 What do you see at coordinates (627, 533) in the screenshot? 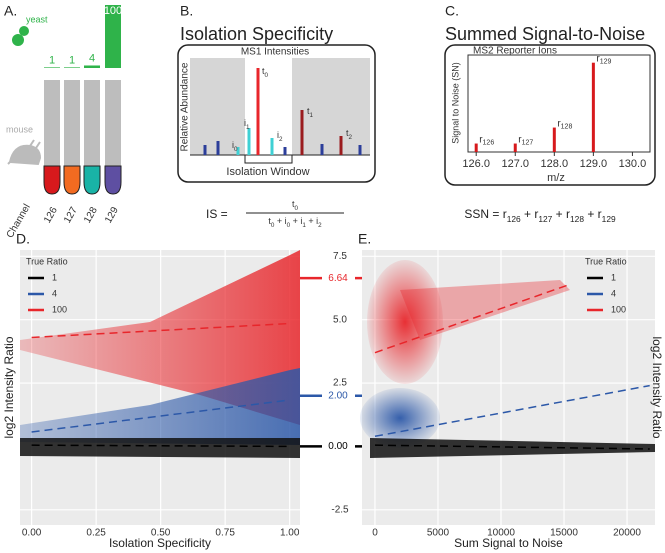
I see `x-tick-label: 20000` at bounding box center [627, 533].